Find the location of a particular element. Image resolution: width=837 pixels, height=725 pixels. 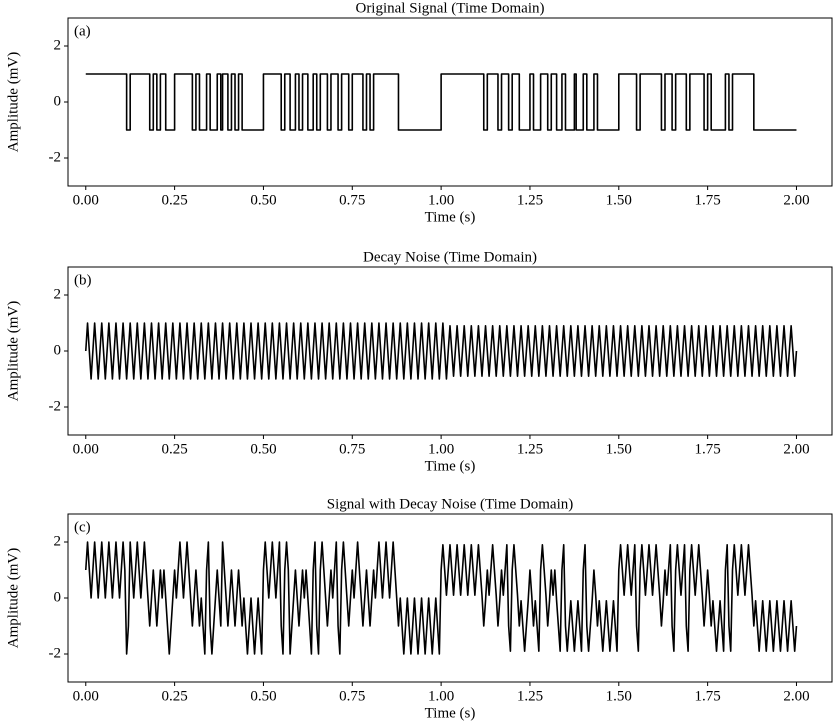

panel-label: (b) is located at coordinates (83, 280).